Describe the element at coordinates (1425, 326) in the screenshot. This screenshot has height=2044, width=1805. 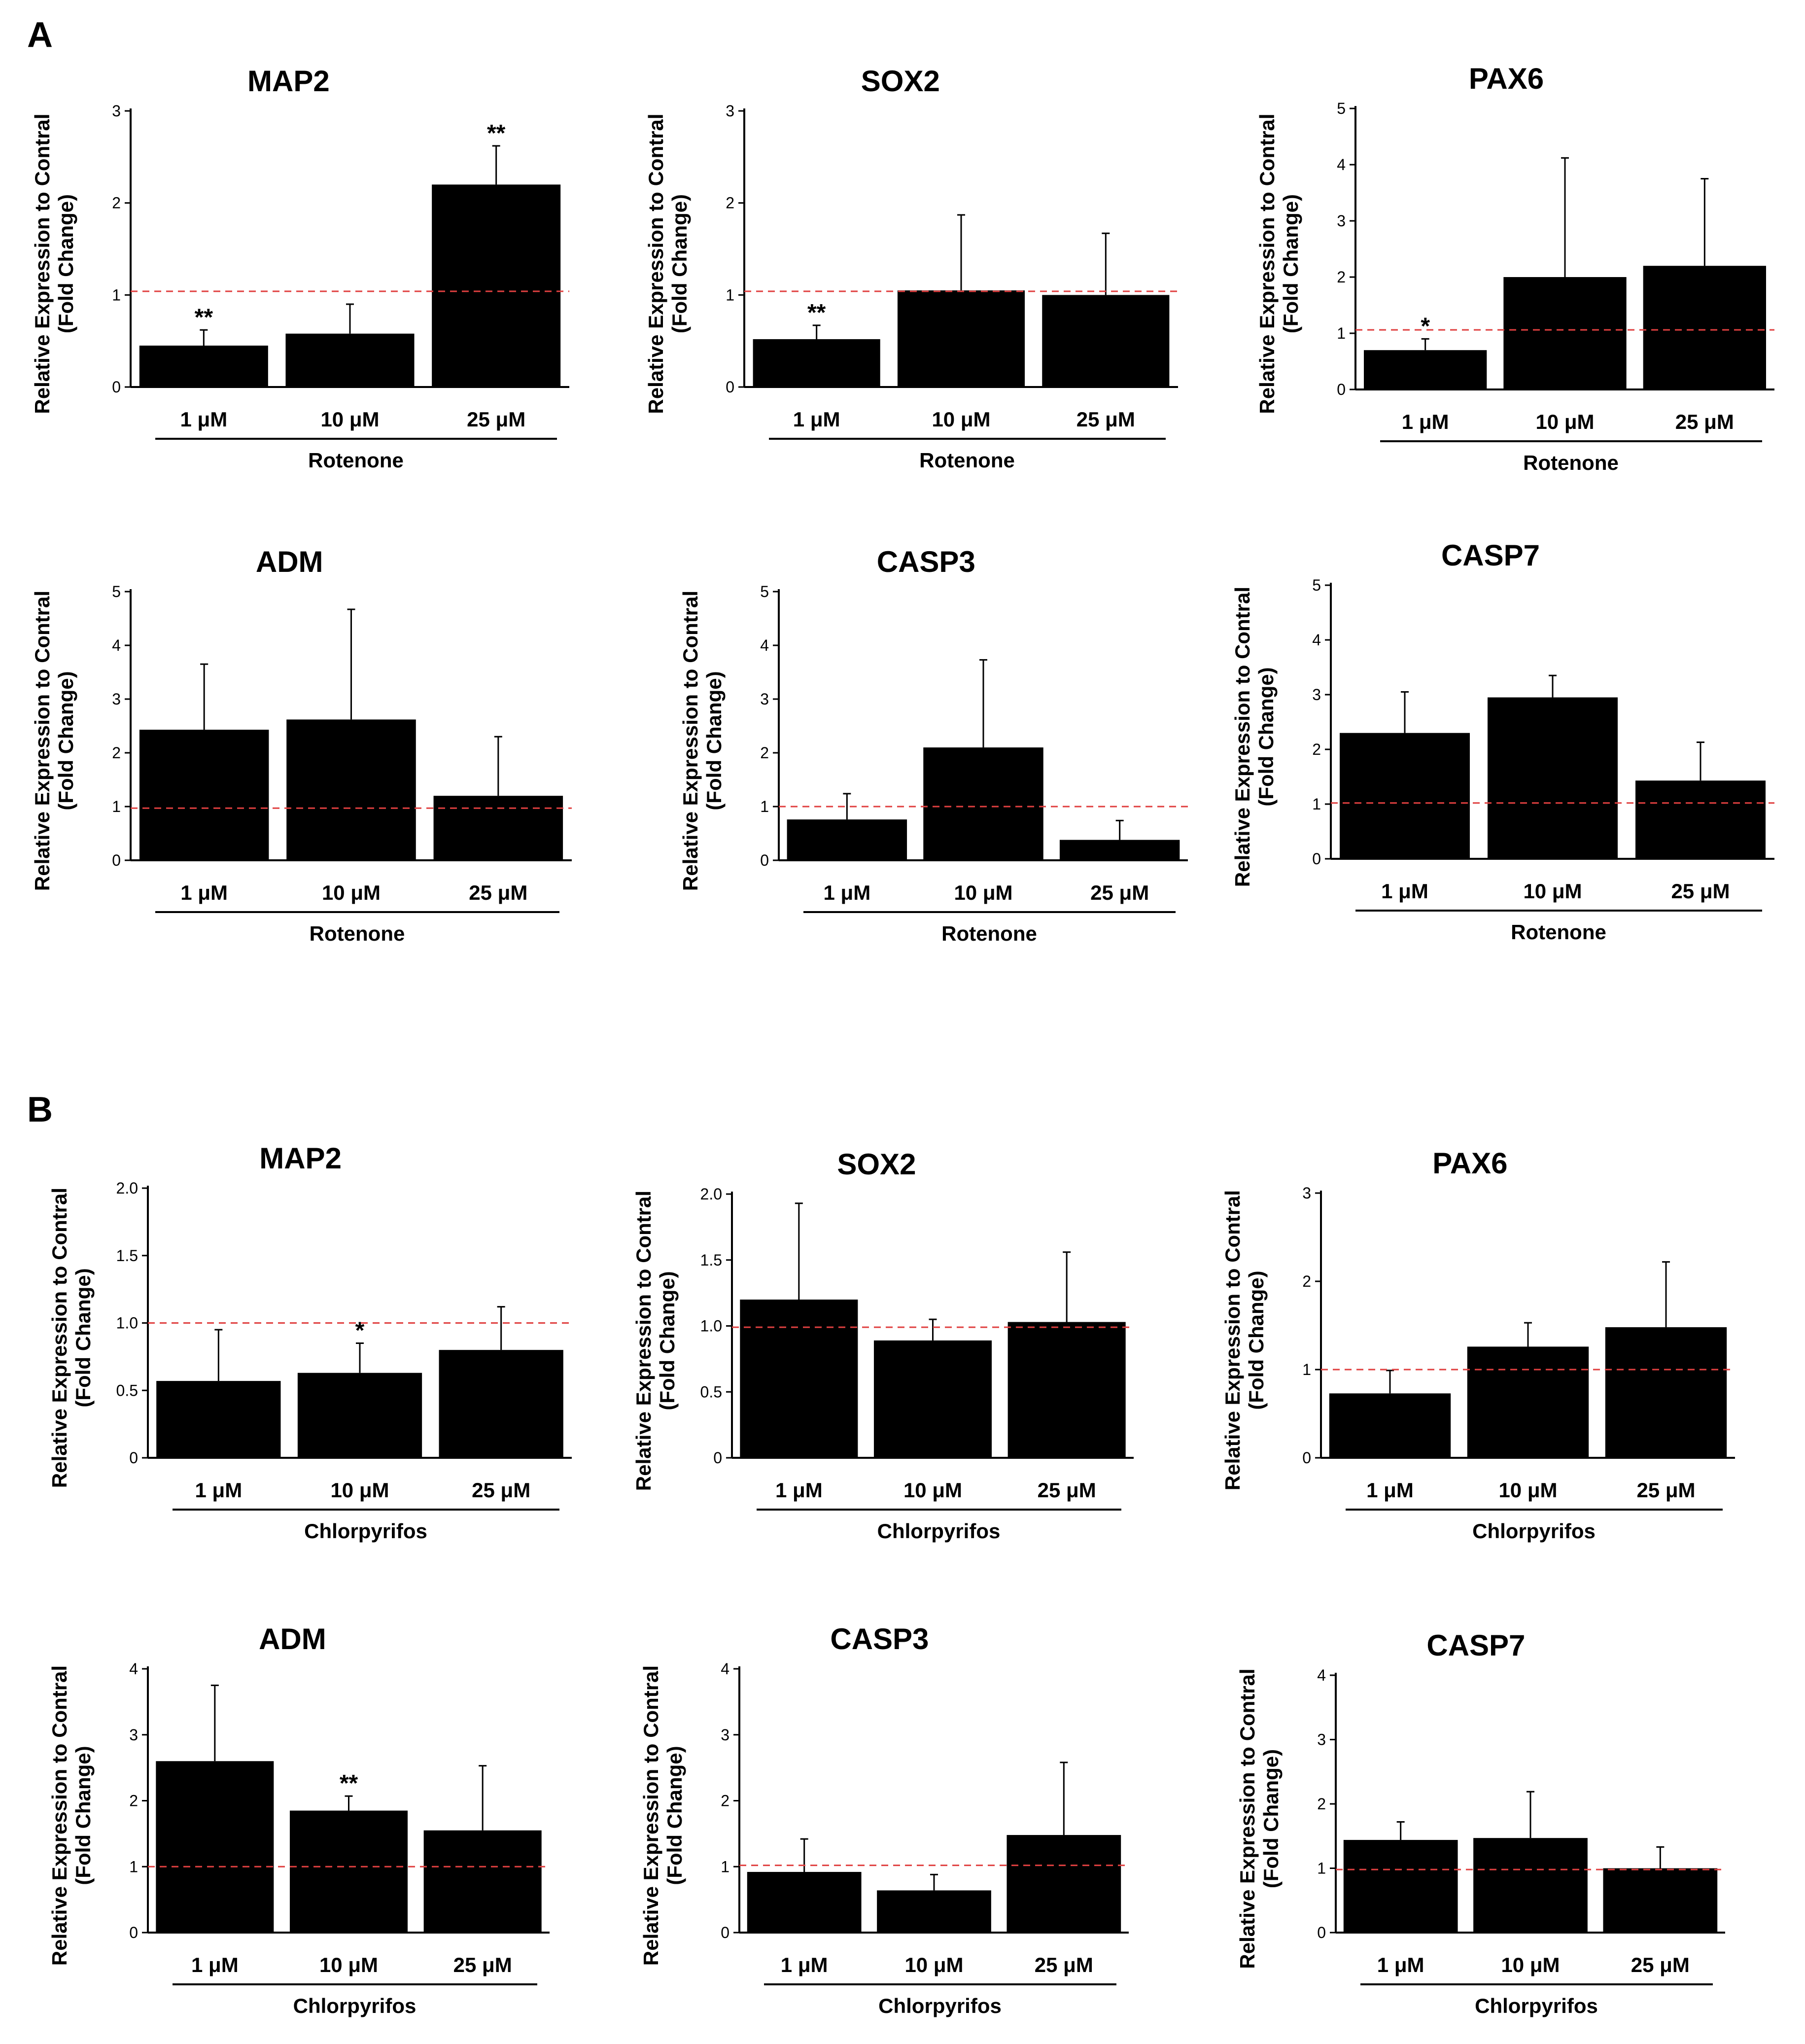
I see `significance-label: *` at that location.